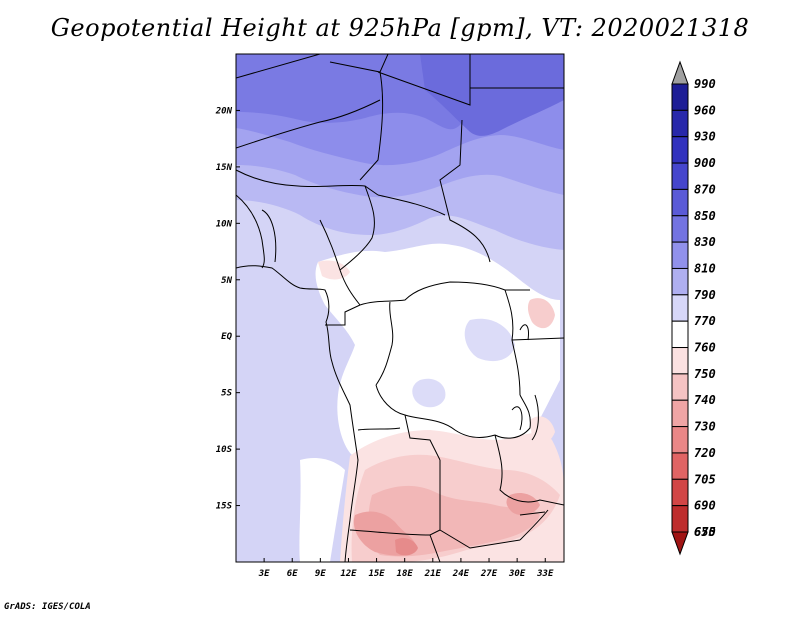 The height and width of the screenshot is (618, 800). Describe the element at coordinates (705, 427) in the screenshot. I see `colorbar-label: 730` at that location.